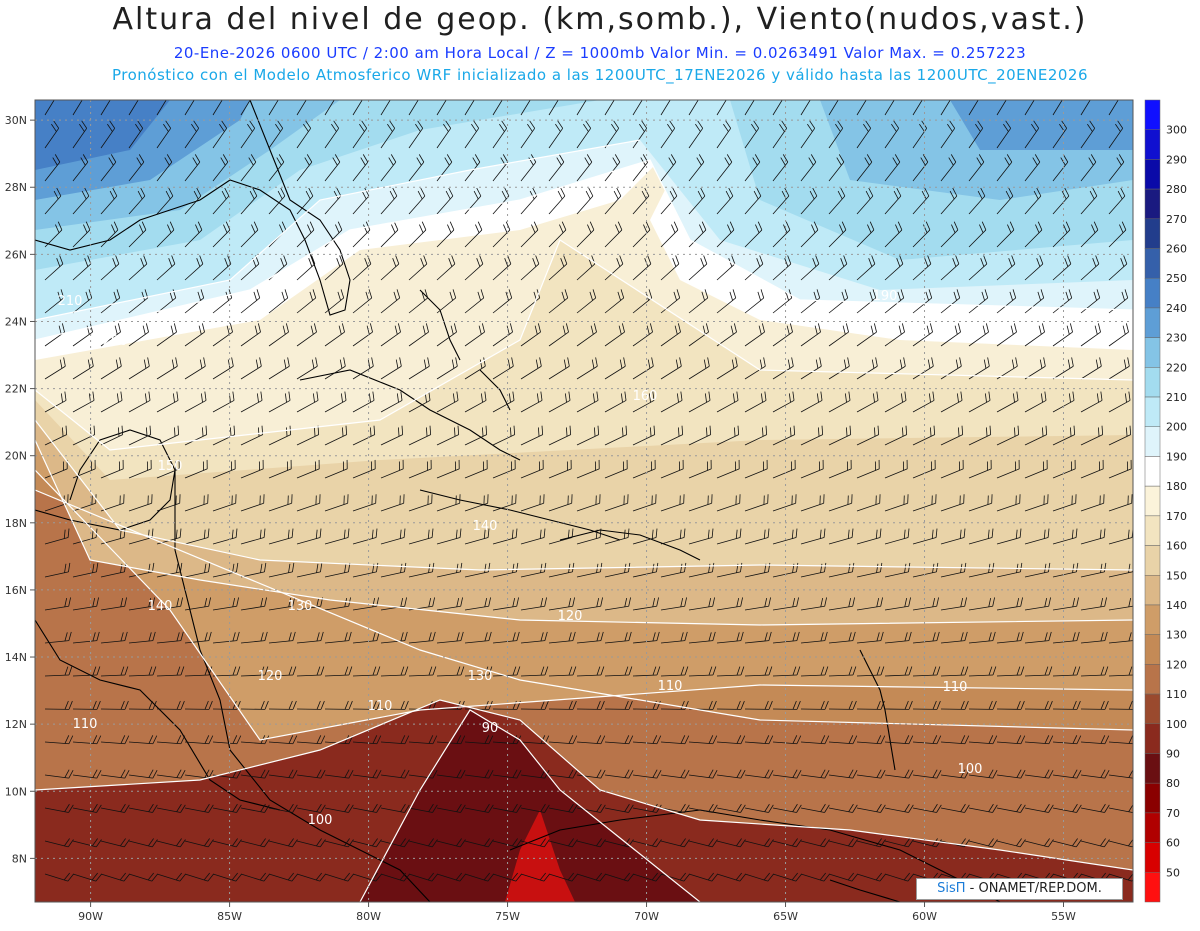 The width and height of the screenshot is (1200, 931). I want to click on contour-label: 160, so click(645, 396).